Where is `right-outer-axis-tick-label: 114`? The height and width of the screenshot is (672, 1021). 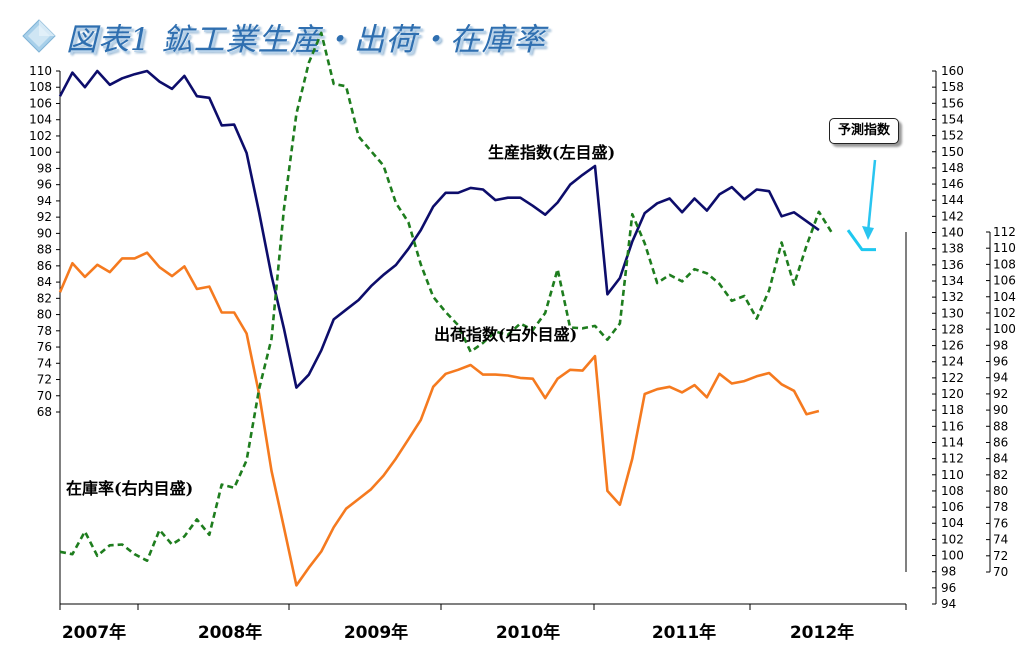 right-outer-axis-tick-label: 114 is located at coordinates (952, 442).